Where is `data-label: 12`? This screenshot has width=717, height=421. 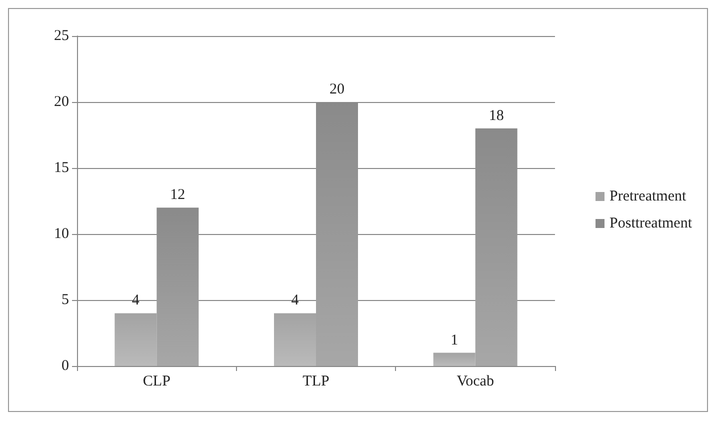
data-label: 12 is located at coordinates (178, 195).